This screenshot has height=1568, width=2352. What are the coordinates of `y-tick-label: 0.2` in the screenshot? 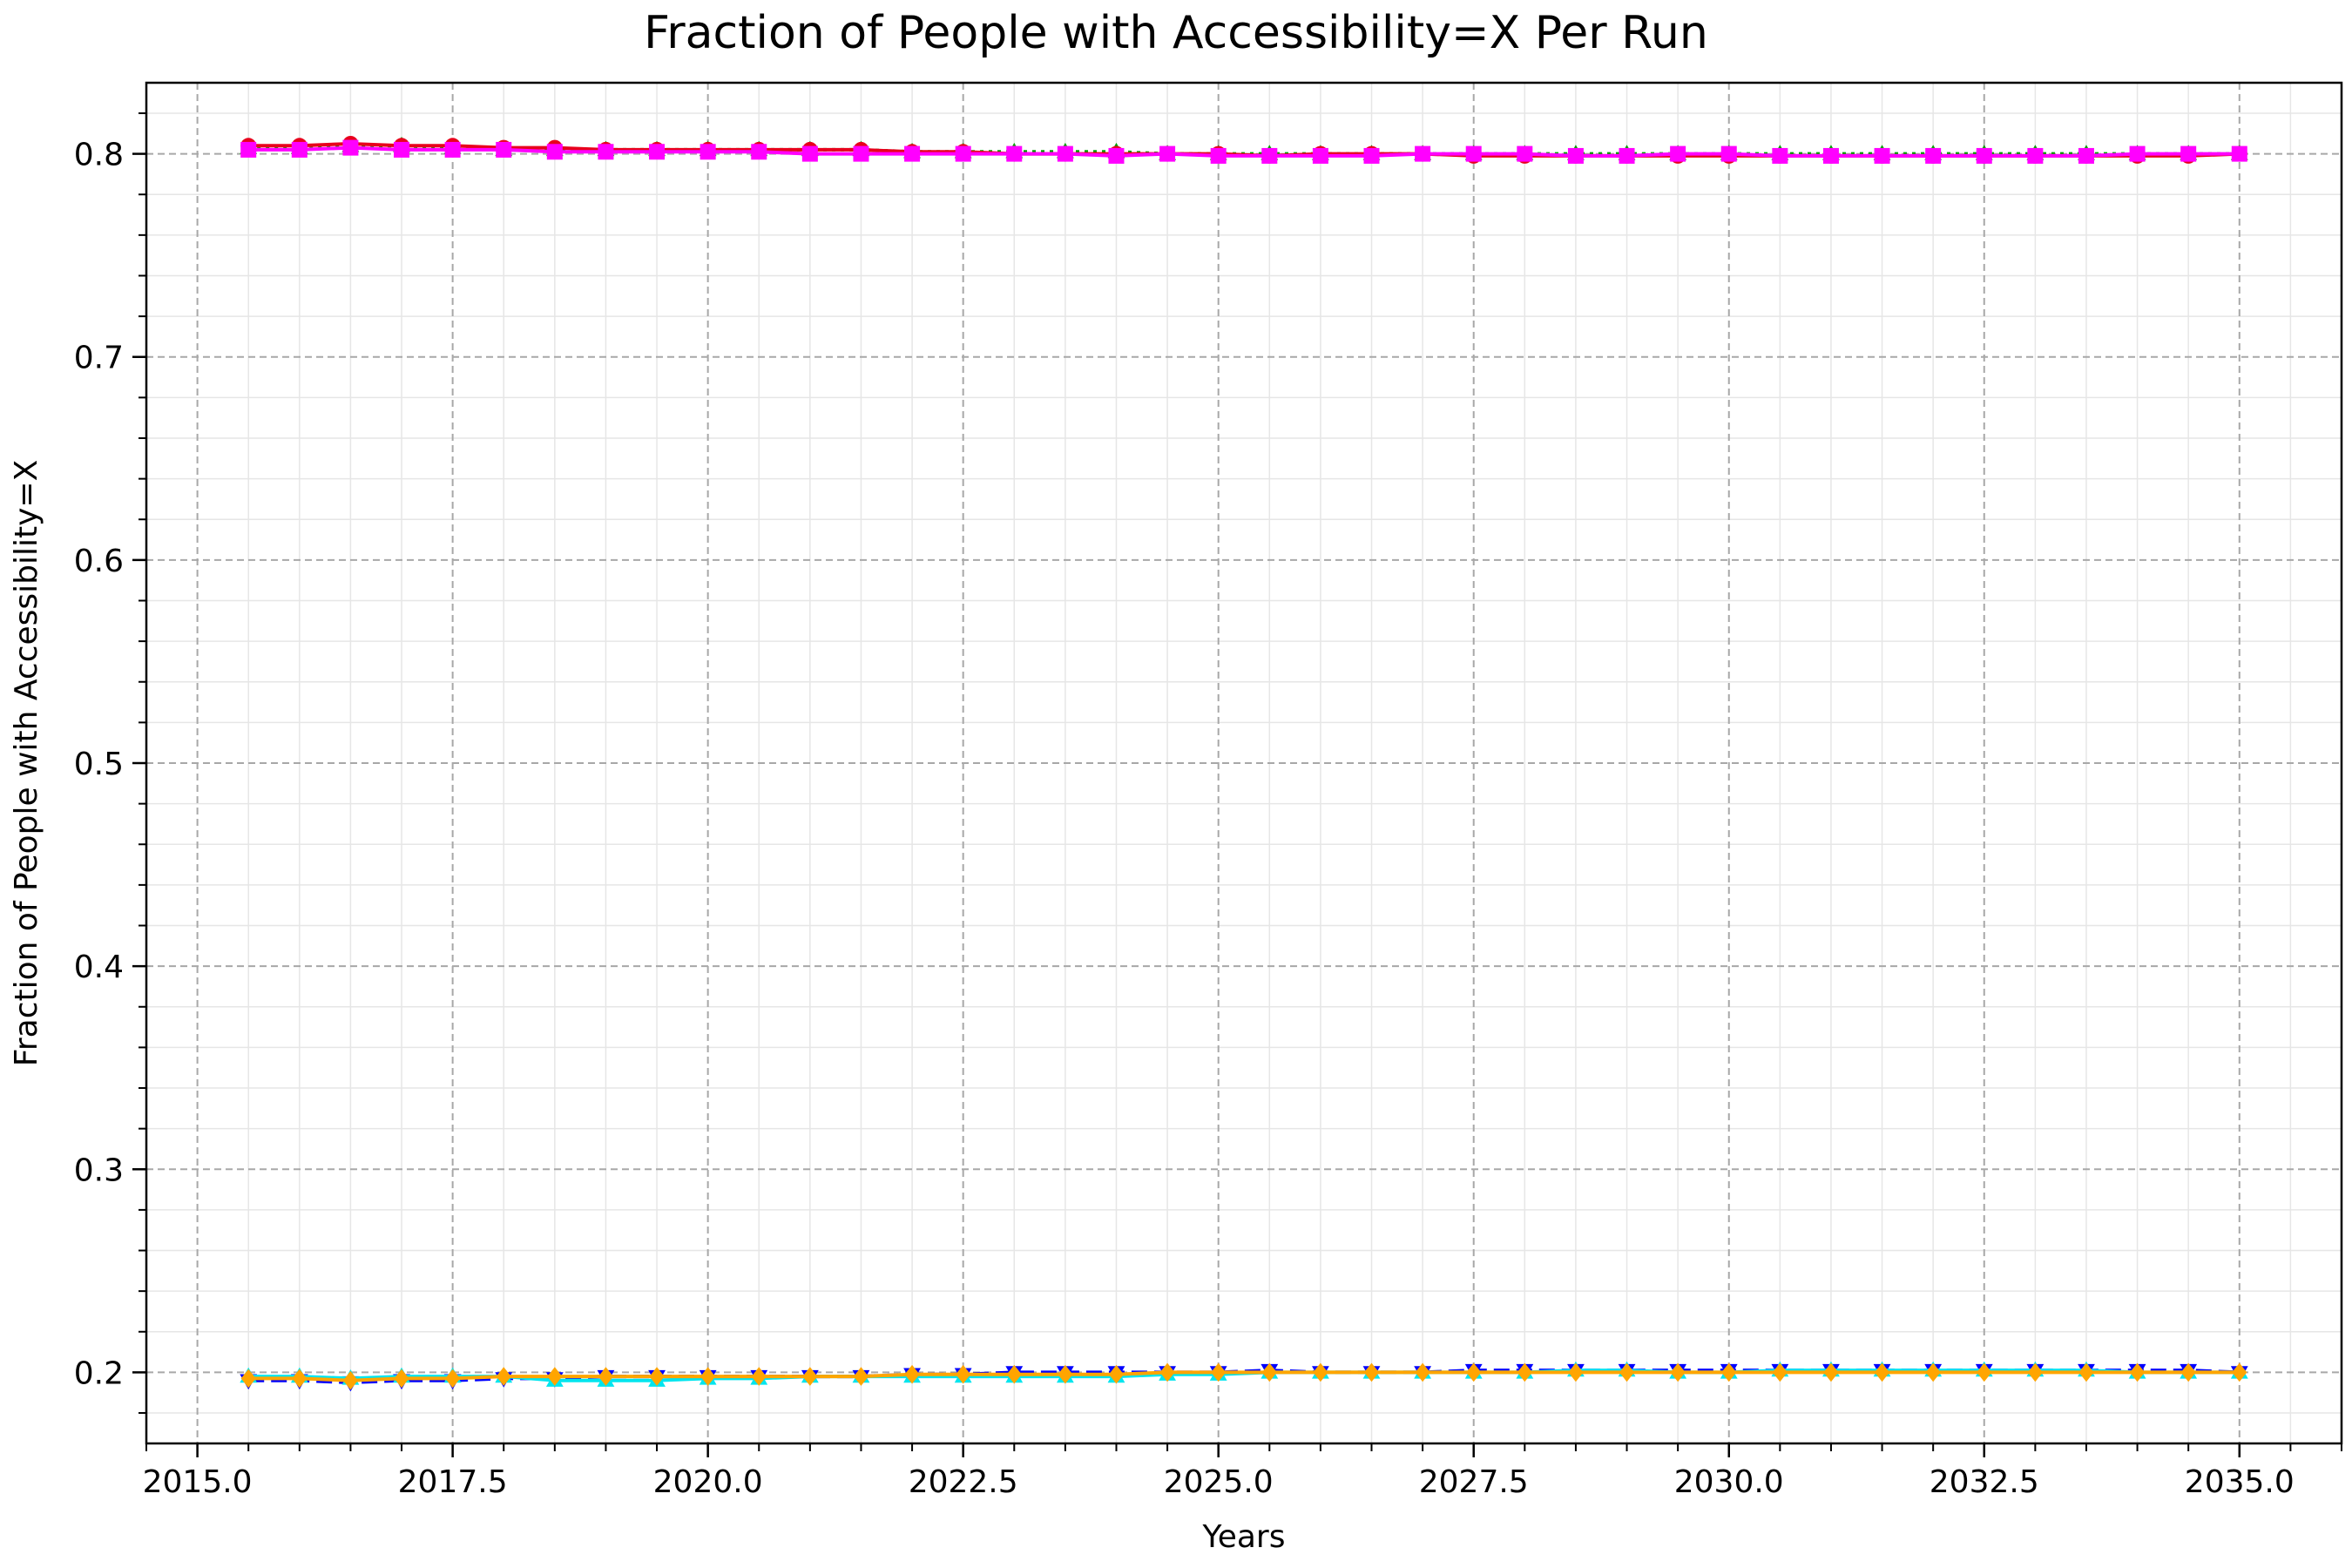 It's located at (99, 1373).